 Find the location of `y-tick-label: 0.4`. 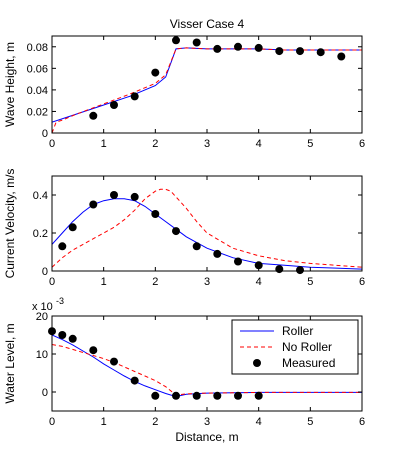

y-tick-label: 0.4 is located at coordinates (40, 196).